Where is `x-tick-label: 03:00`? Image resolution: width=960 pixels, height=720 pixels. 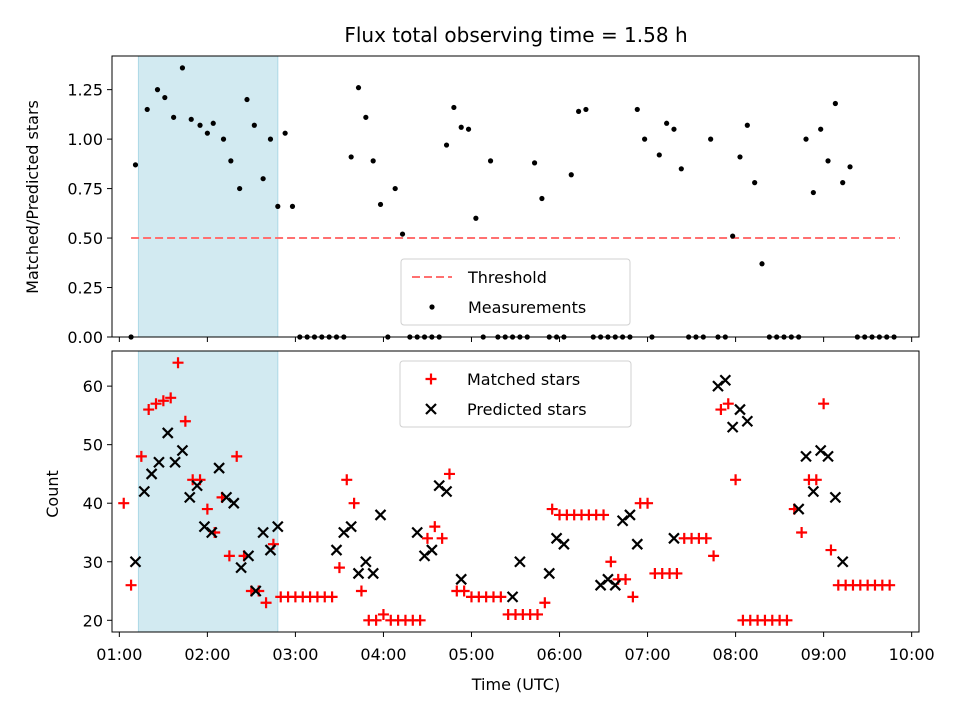 x-tick-label: 03:00 is located at coordinates (295, 654).